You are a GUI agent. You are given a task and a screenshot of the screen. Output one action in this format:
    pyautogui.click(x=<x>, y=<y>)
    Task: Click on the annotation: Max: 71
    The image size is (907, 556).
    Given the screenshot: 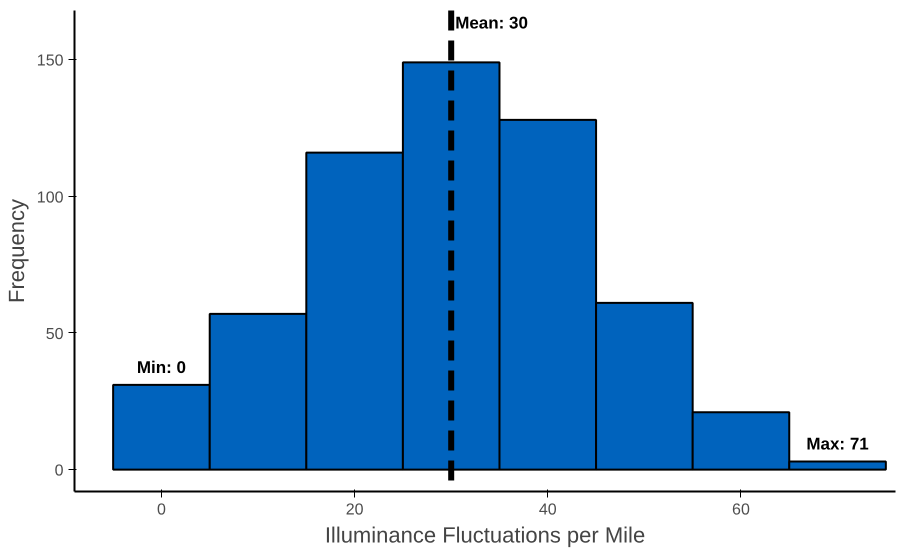 What is the action you would take?
    pyautogui.click(x=837, y=444)
    